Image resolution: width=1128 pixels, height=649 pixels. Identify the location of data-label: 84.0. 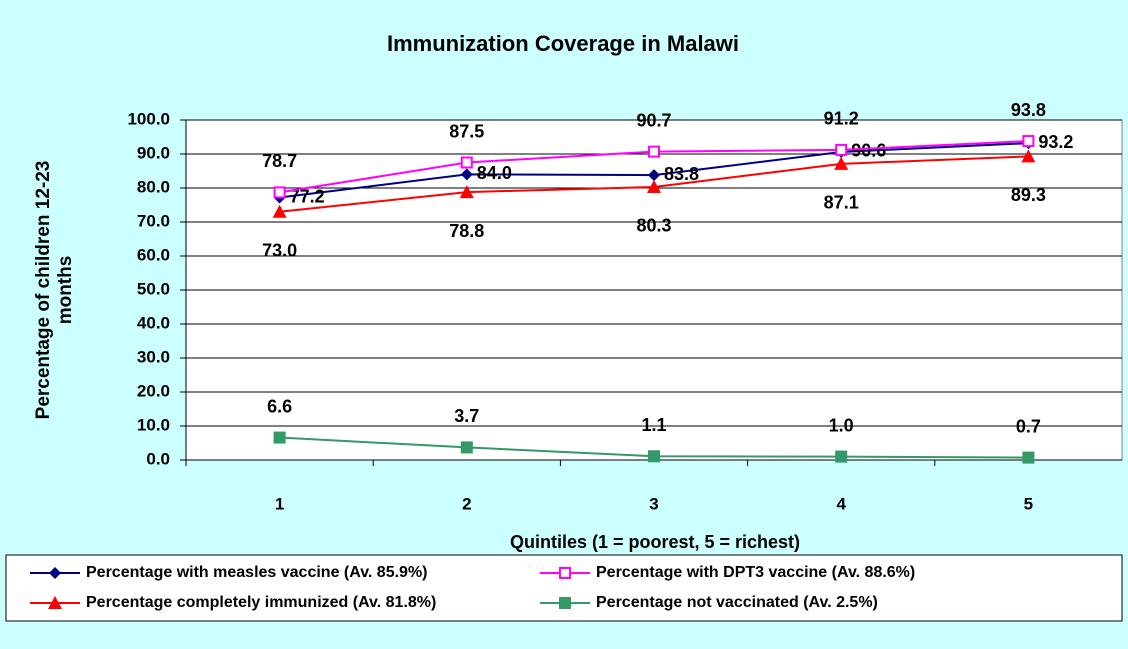
(494, 173).